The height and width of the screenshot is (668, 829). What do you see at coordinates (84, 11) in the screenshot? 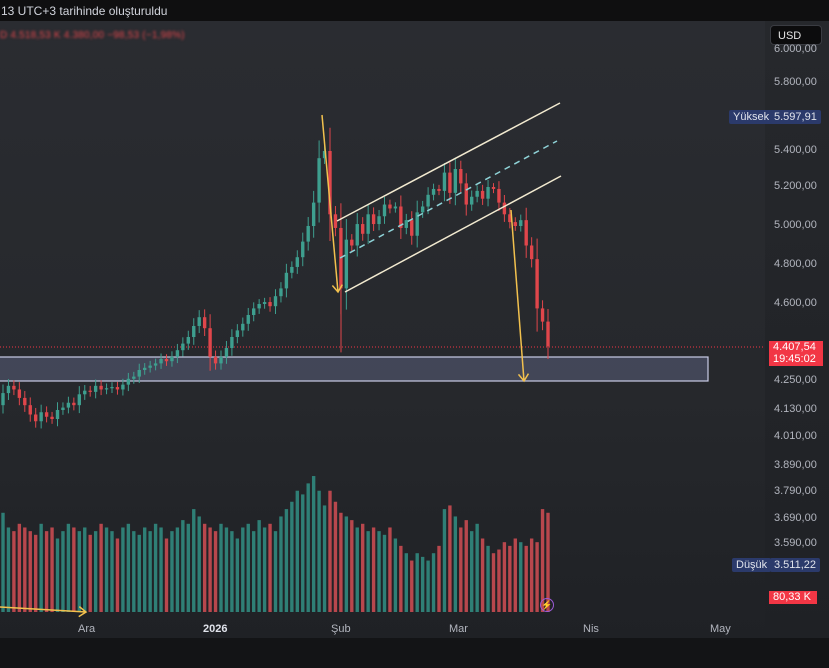
I see `created-text: 13 UTC+3 tarihinde oluşturuldu` at bounding box center [84, 11].